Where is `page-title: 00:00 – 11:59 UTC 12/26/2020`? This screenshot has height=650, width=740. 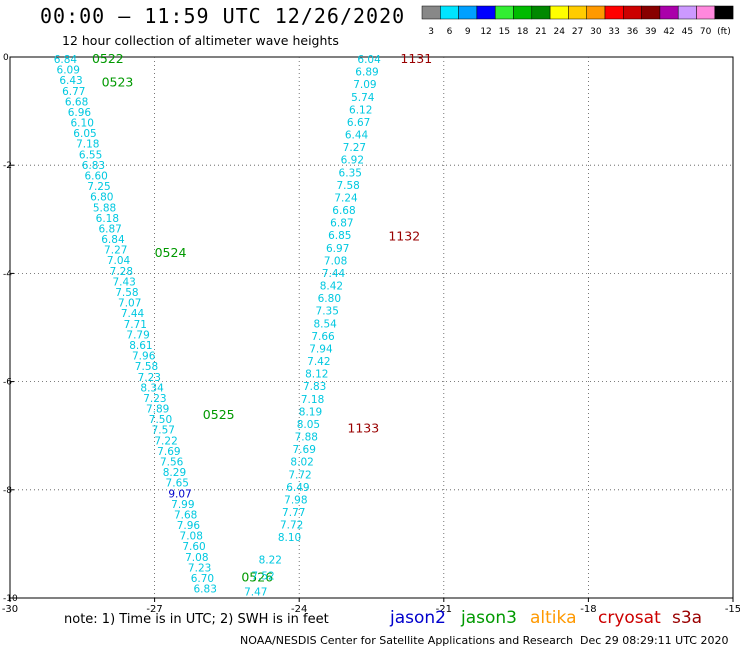 page-title: 00:00 – 11:59 UTC 12/26/2020 is located at coordinates (223, 16).